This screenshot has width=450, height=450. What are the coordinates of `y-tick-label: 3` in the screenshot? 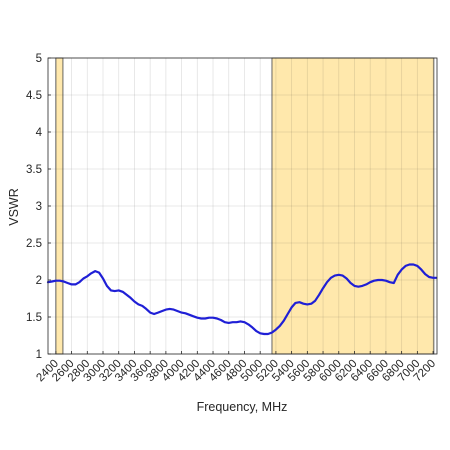 It's located at (39, 207).